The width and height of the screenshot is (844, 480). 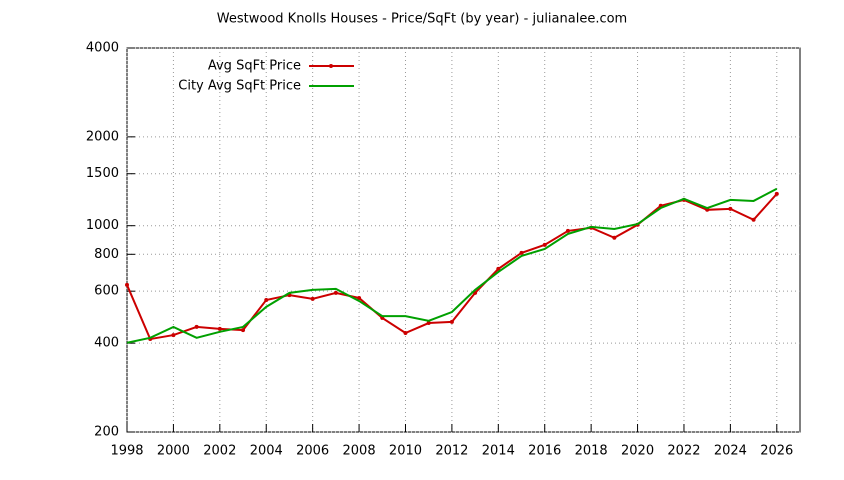 I want to click on legend-label: City Avg SqFt Price, so click(x=239, y=86).